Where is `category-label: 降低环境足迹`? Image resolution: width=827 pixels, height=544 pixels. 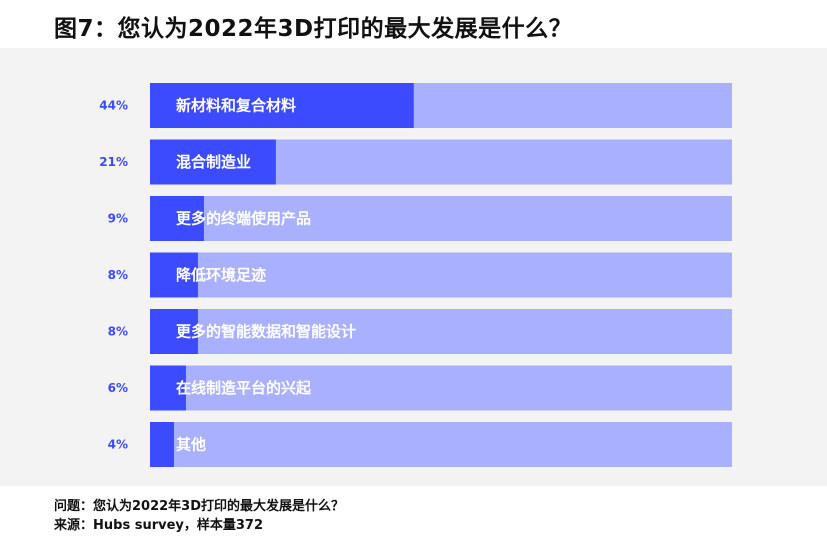 category-label: 降低环境足迹 is located at coordinates (221, 275).